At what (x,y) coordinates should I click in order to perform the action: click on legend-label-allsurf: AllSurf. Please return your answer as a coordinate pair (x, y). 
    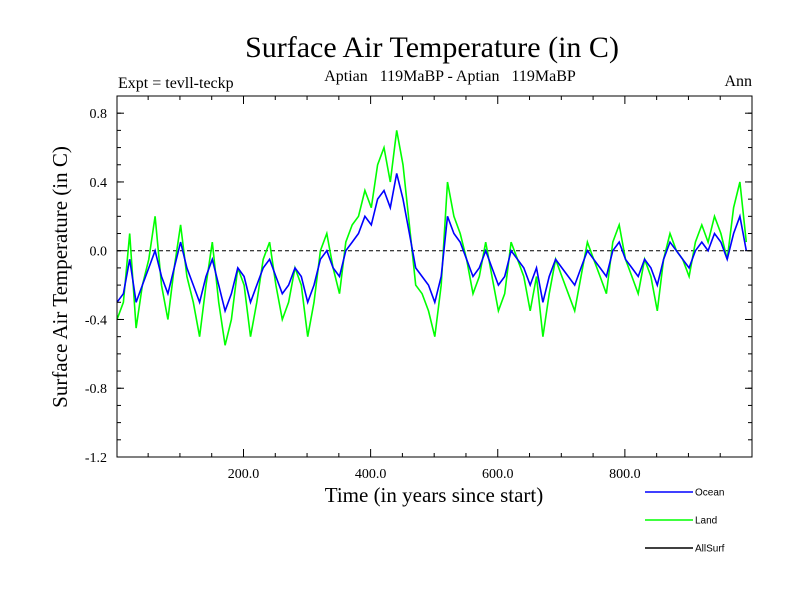
    Looking at the image, I should click on (710, 549).